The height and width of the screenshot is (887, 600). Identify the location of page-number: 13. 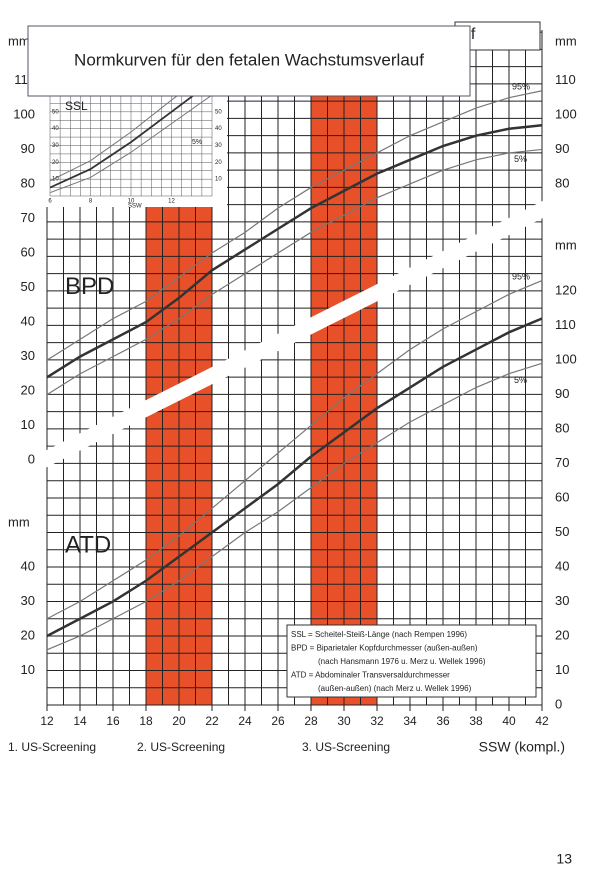
(564, 859).